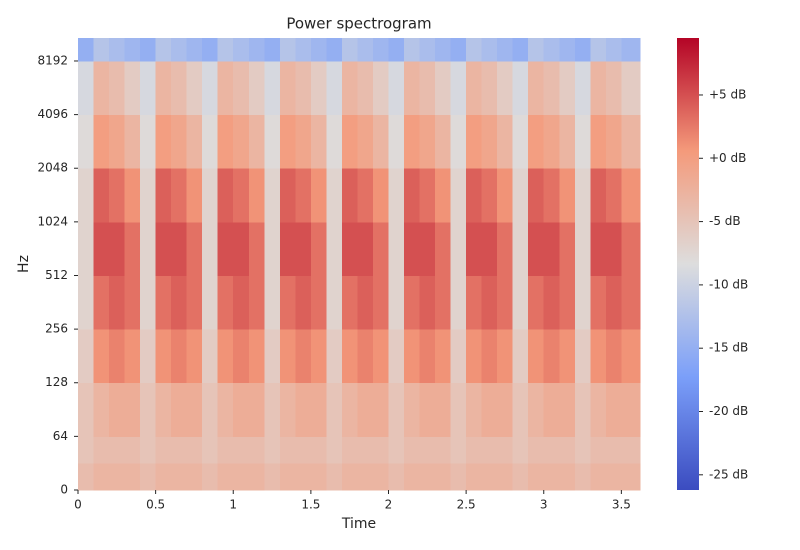  I want to click on y-axis-label: Hz, so click(24, 264).